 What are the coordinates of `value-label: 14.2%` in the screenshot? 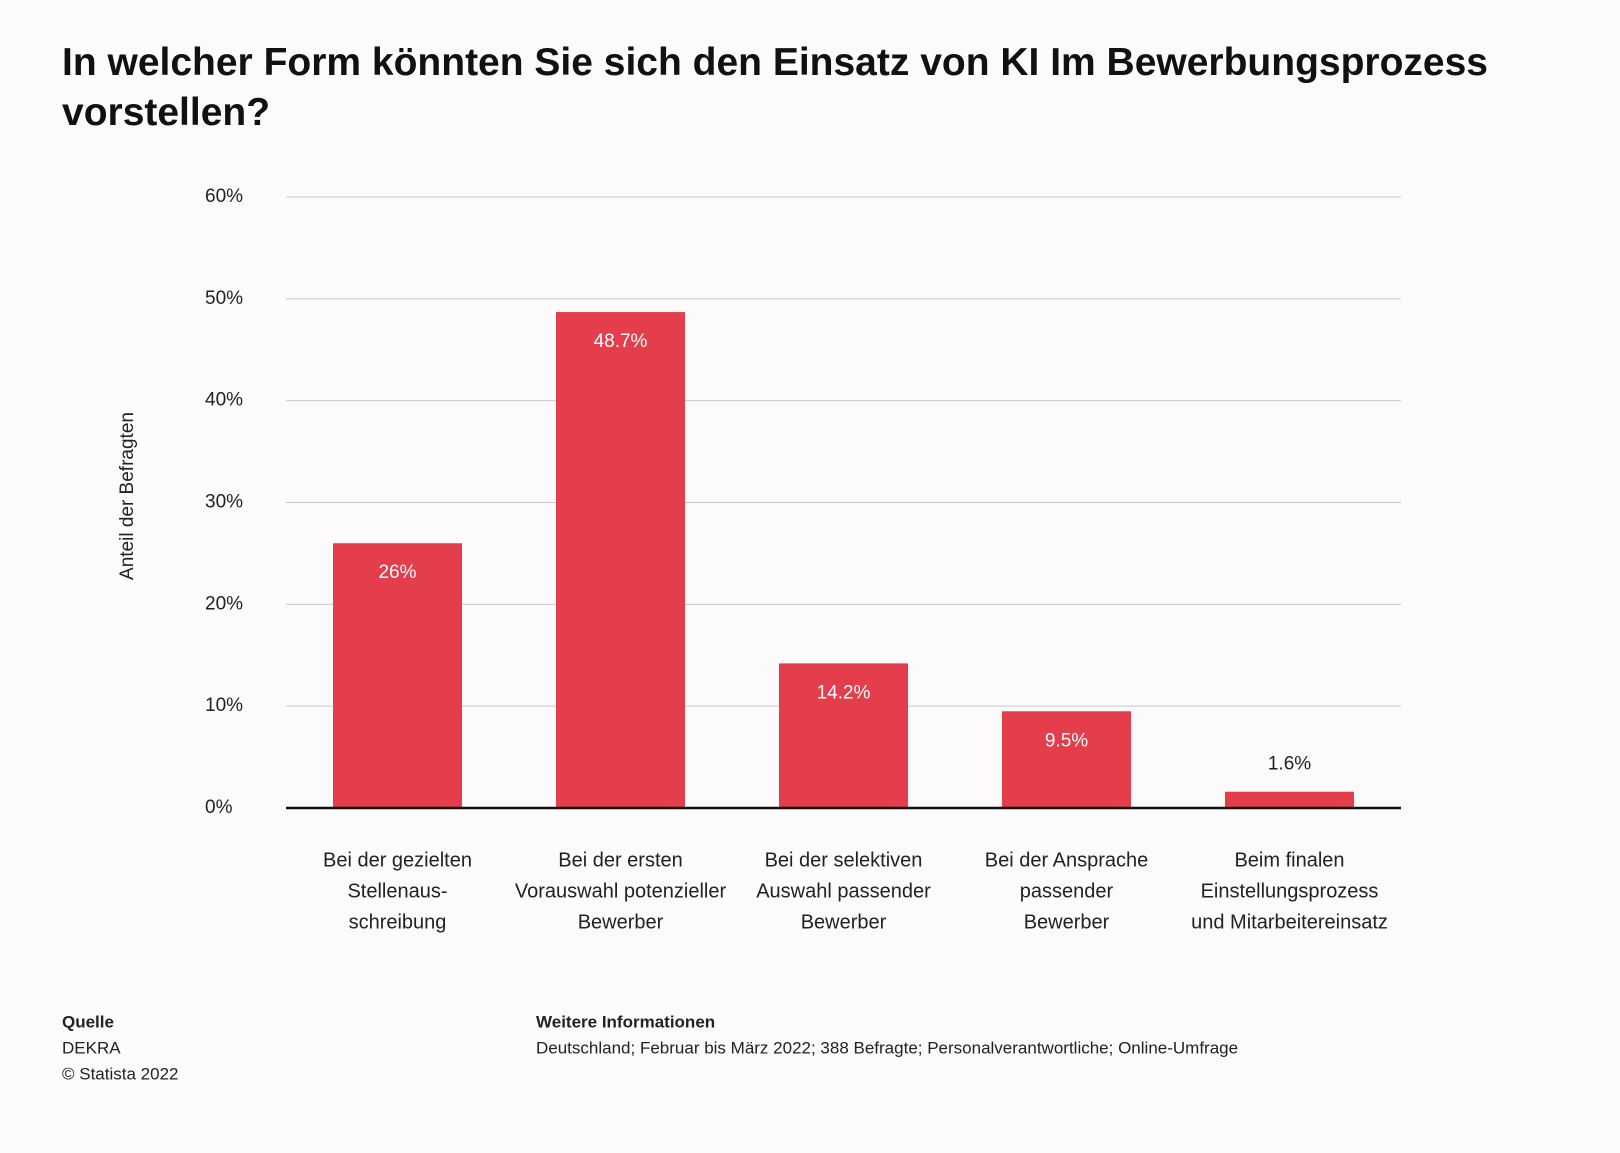 It's located at (844, 692).